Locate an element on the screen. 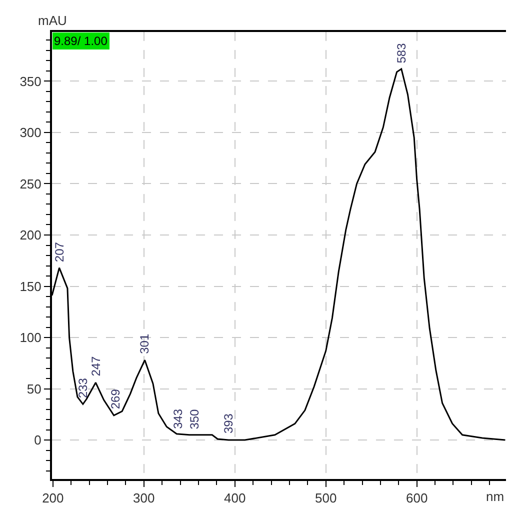 The width and height of the screenshot is (514, 514). annotation: 343 is located at coordinates (178, 418).